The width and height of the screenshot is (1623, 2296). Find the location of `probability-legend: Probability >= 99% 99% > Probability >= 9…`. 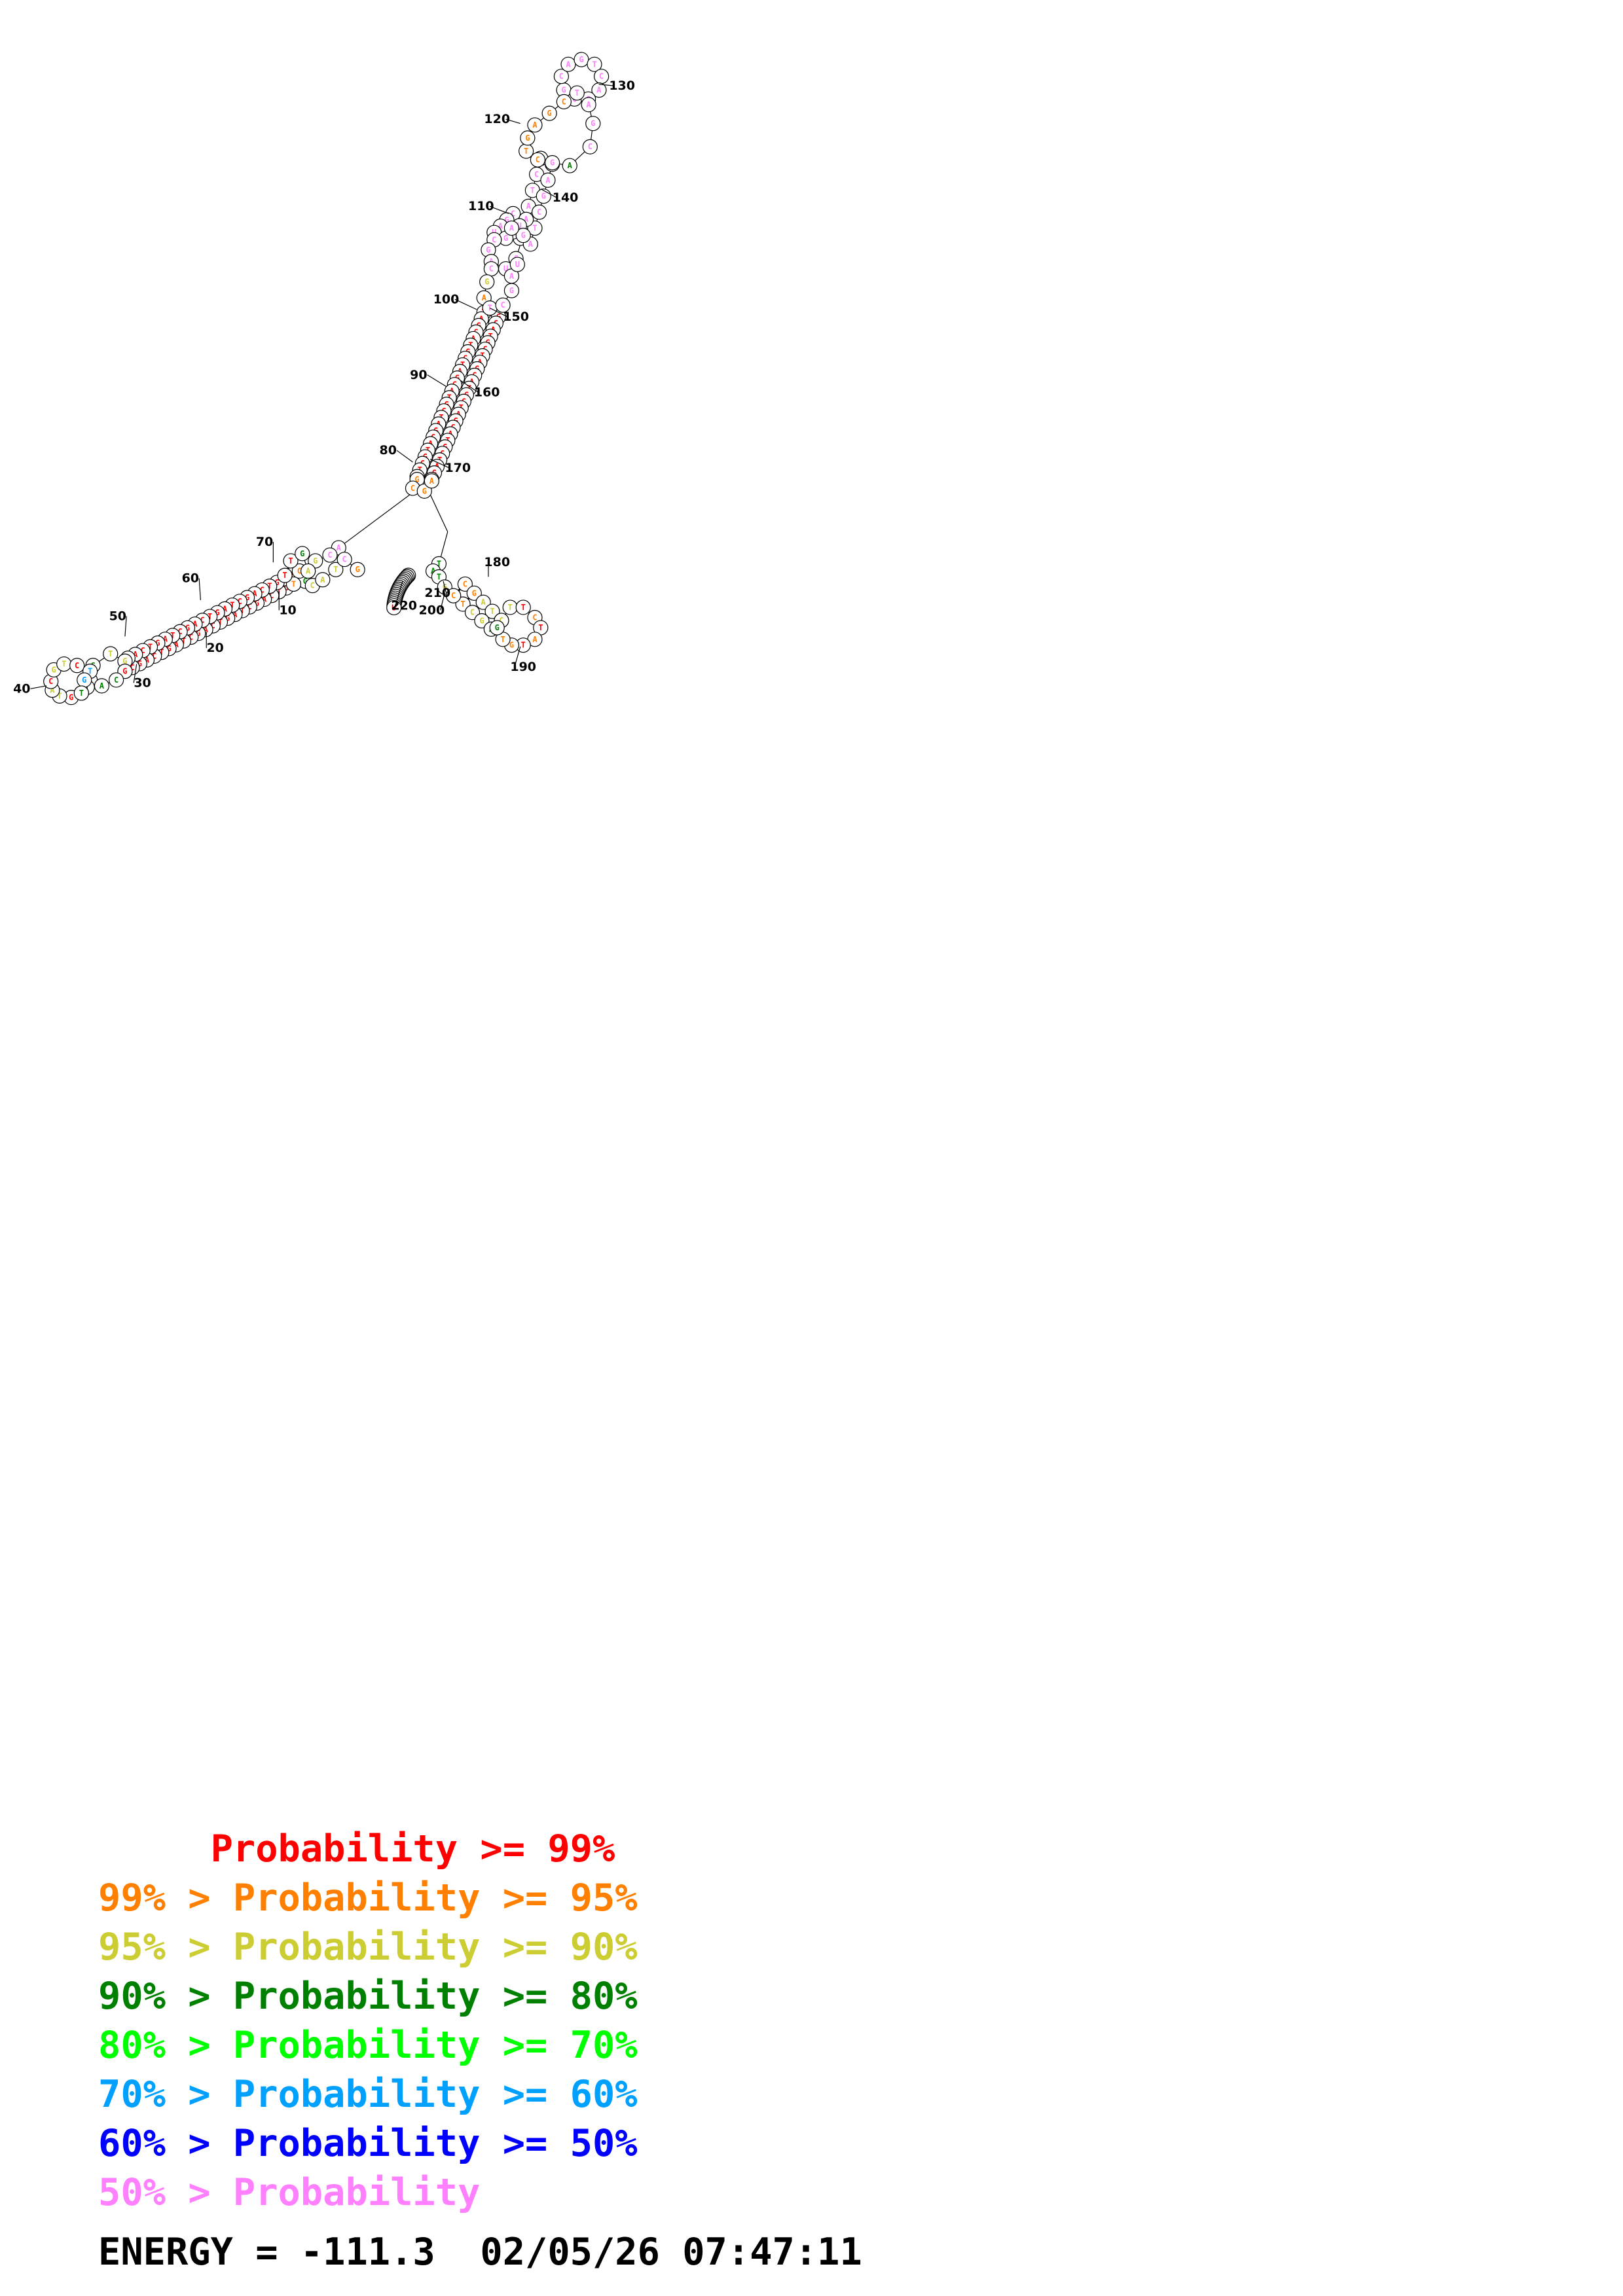

probability-legend: Probability >= 99% 99% > Probability >= 9… is located at coordinates (368, 2021).